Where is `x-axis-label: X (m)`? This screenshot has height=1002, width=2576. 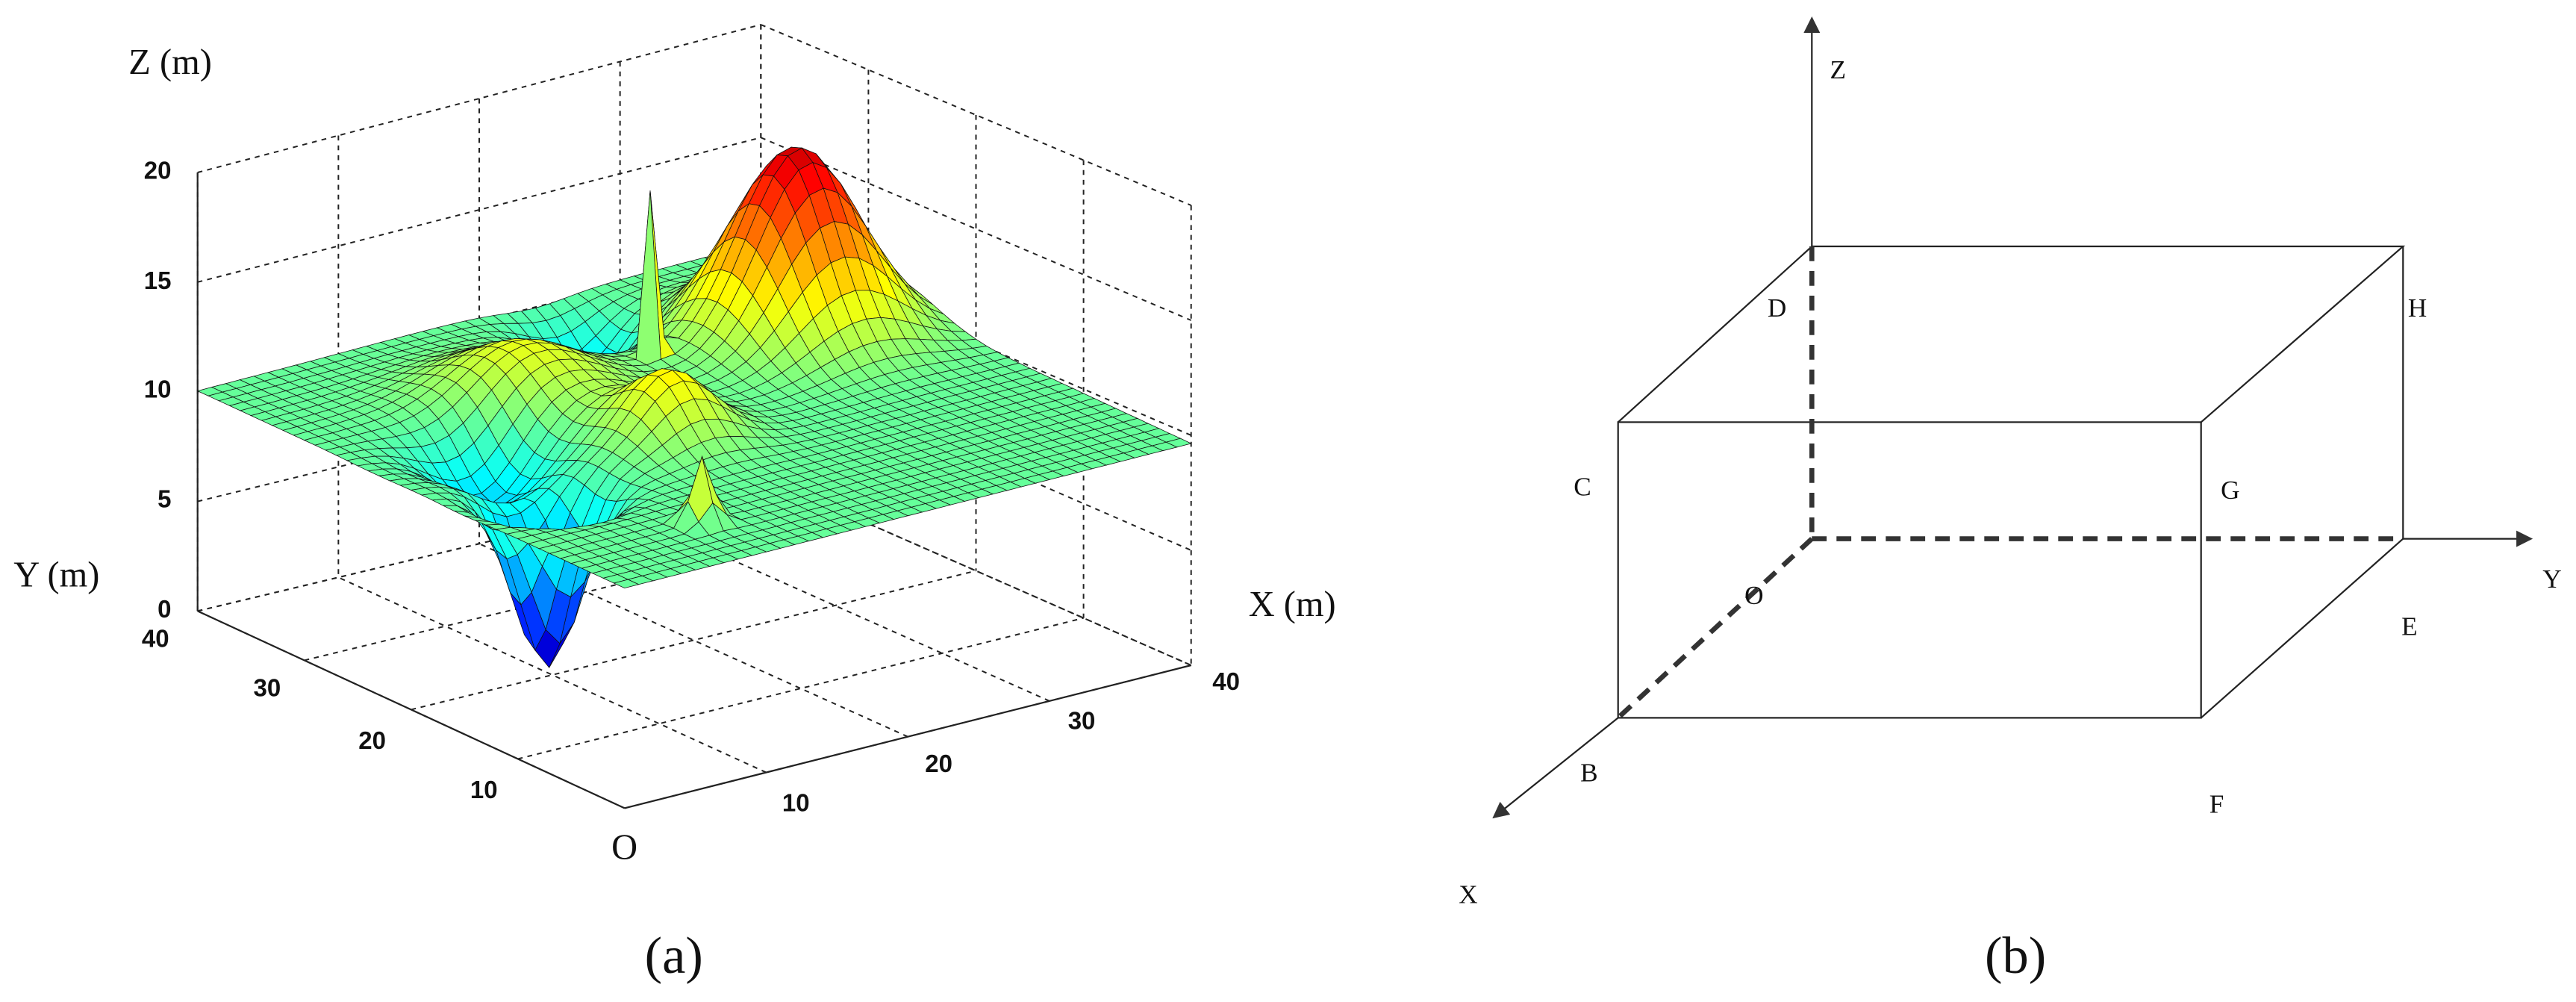 x-axis-label: X (m) is located at coordinates (1292, 604).